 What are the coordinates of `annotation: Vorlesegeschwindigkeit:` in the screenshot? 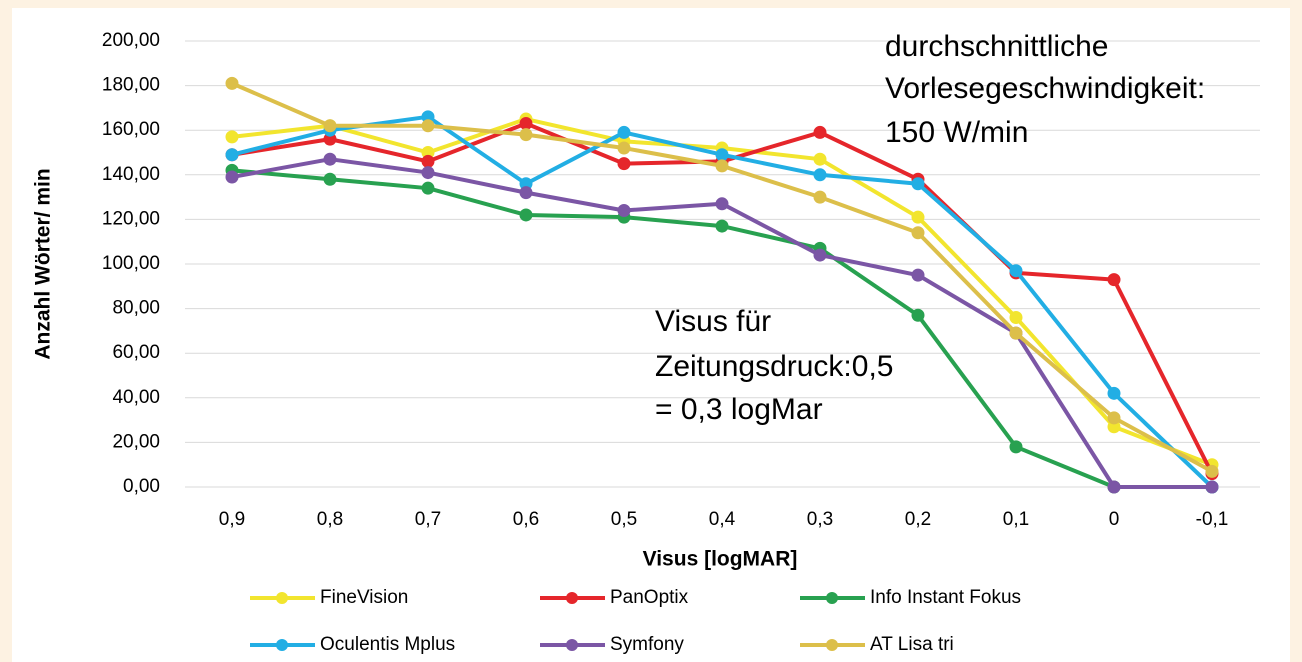 It's located at (1045, 88).